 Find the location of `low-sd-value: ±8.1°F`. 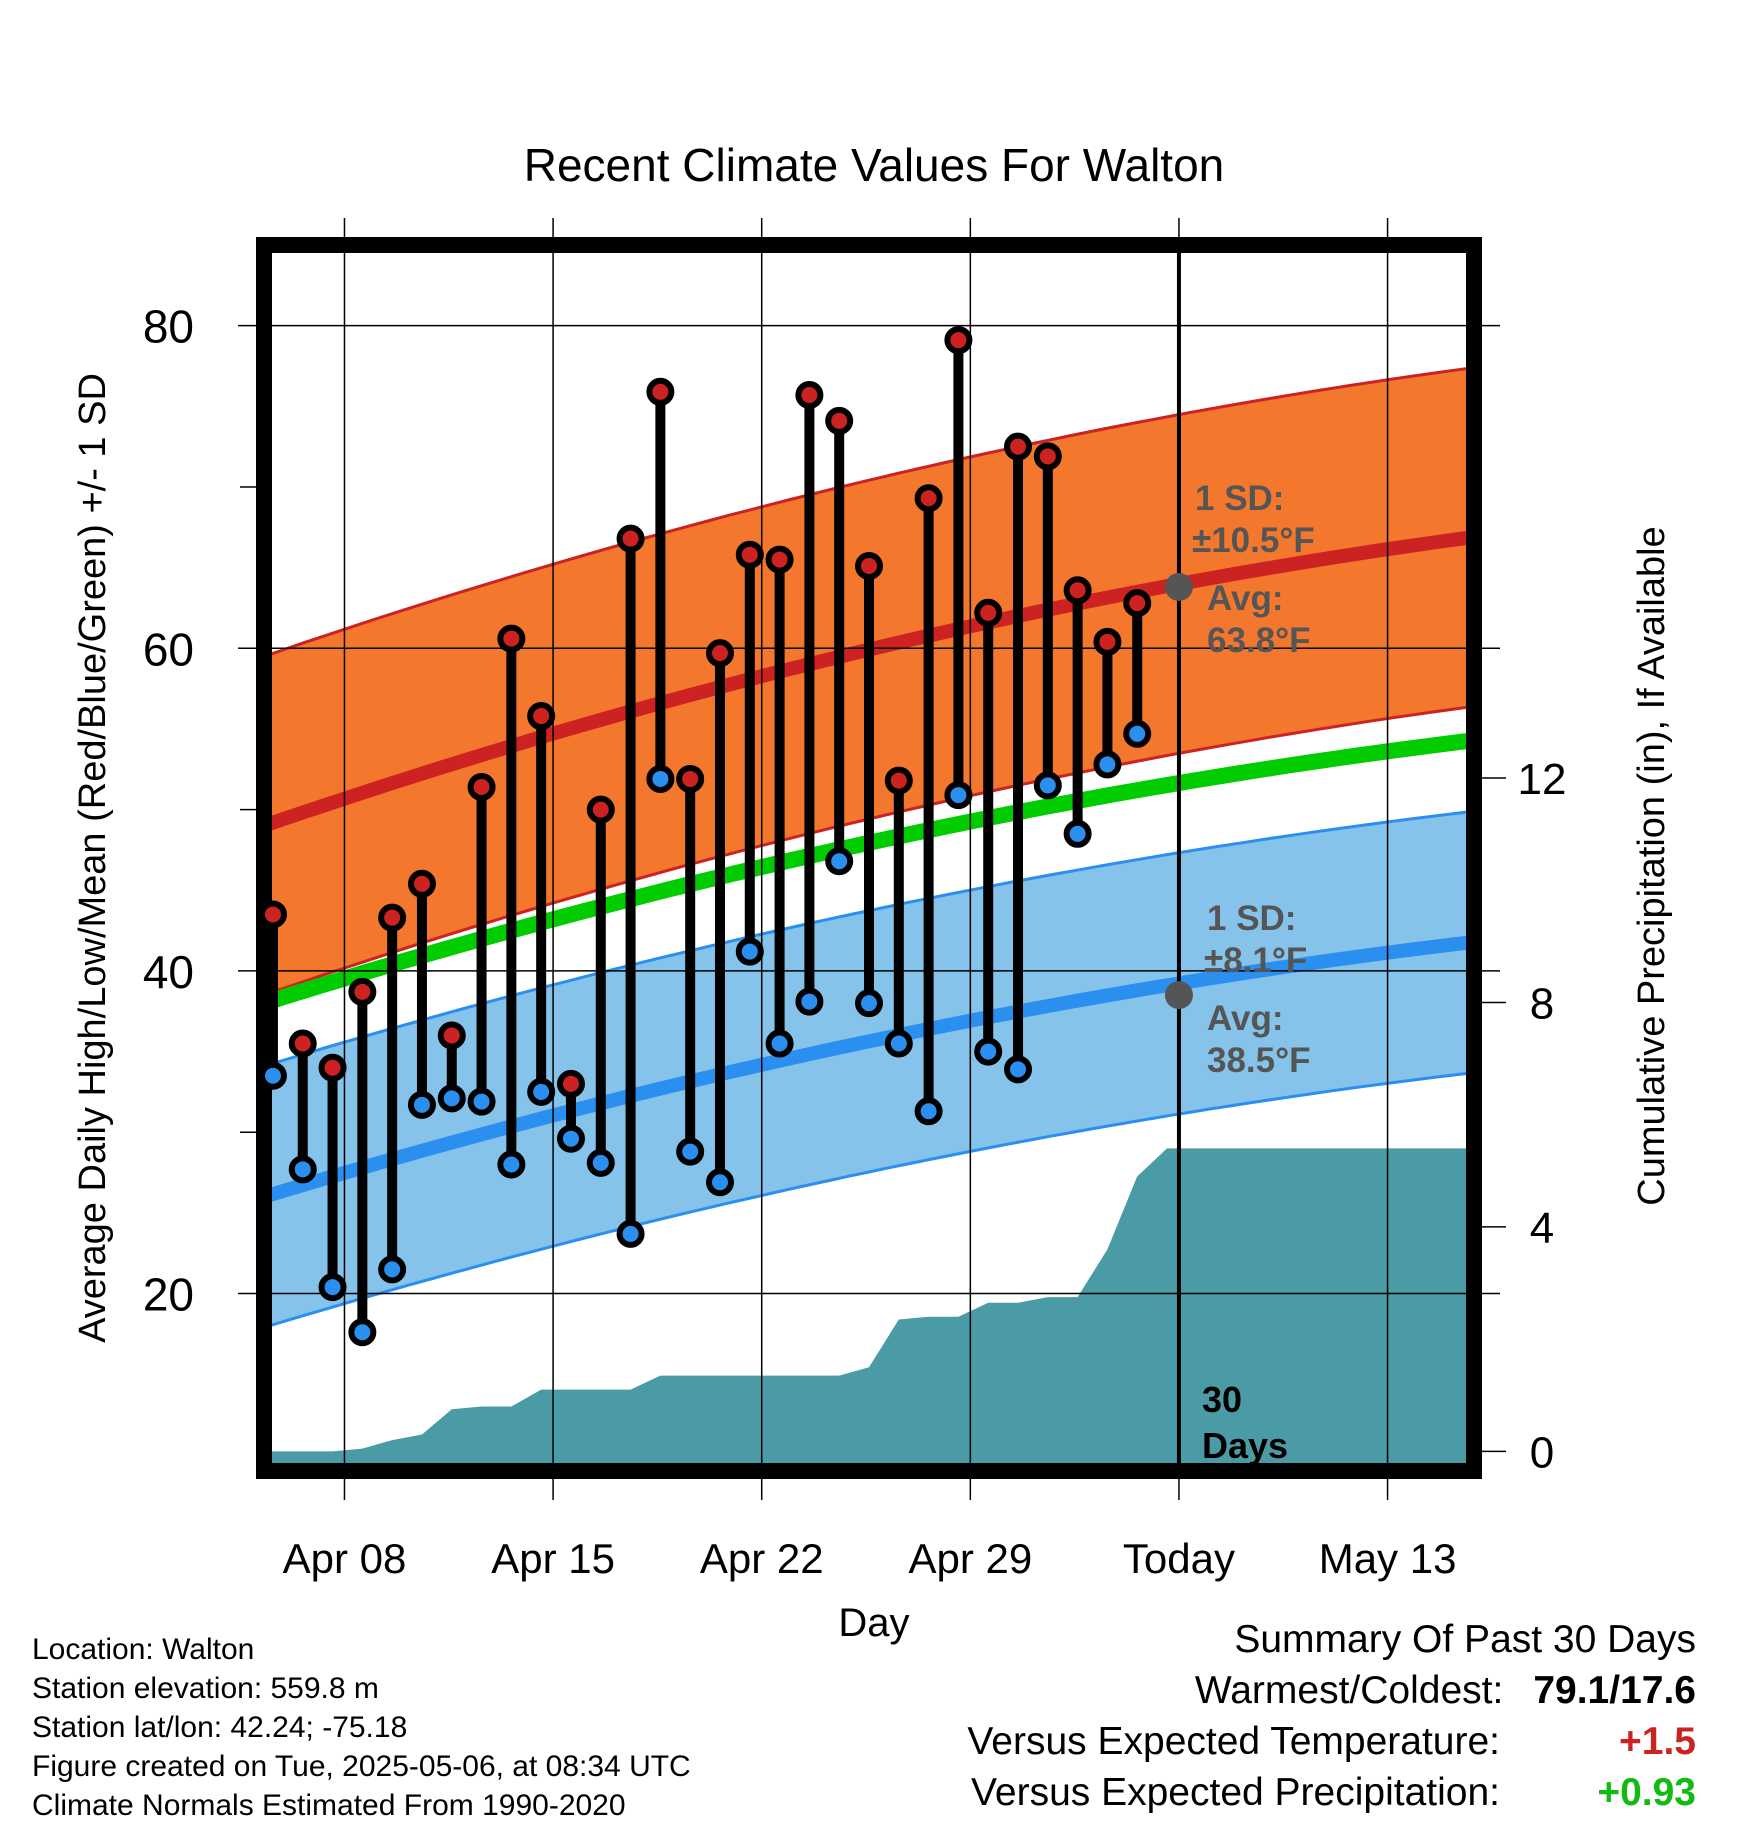

low-sd-value: ±8.1°F is located at coordinates (1255, 960).